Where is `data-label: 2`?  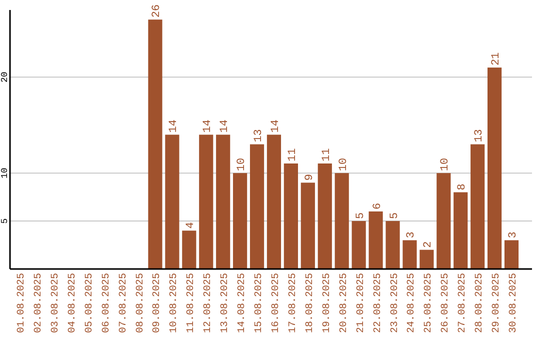 data-label: 2 is located at coordinates (428, 244).